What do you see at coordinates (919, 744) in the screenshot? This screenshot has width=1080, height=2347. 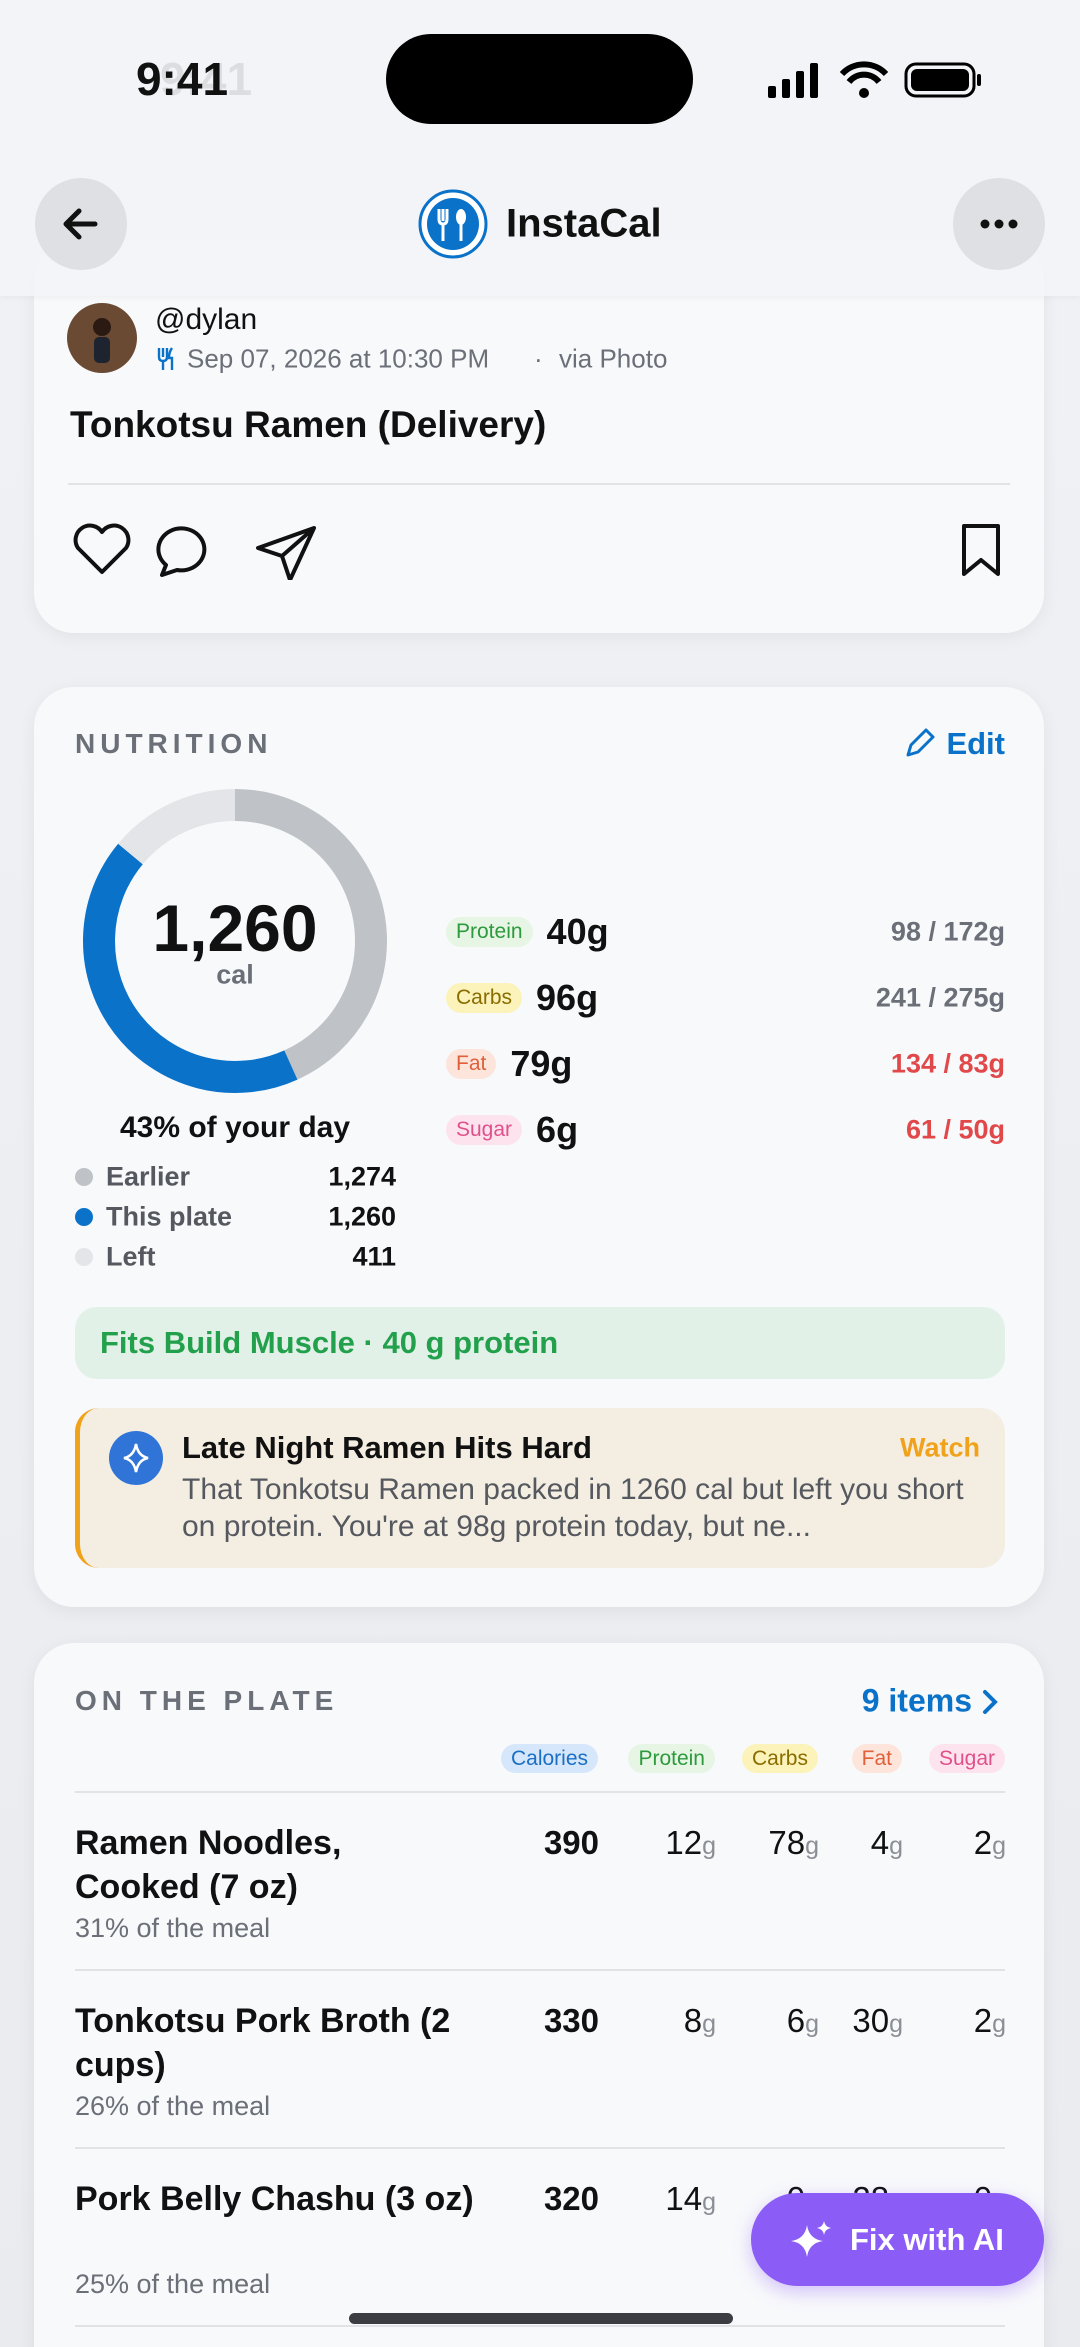 I see `edit-icon` at bounding box center [919, 744].